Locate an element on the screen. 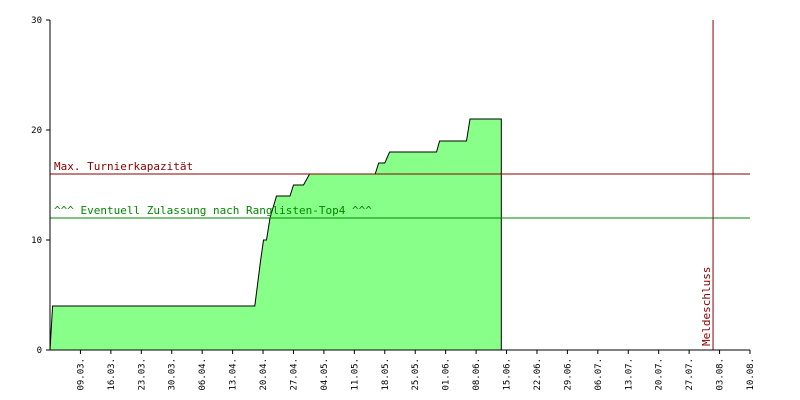 This screenshot has width=800, height=400. x-tick-label-1: 16.03. is located at coordinates (112, 374).